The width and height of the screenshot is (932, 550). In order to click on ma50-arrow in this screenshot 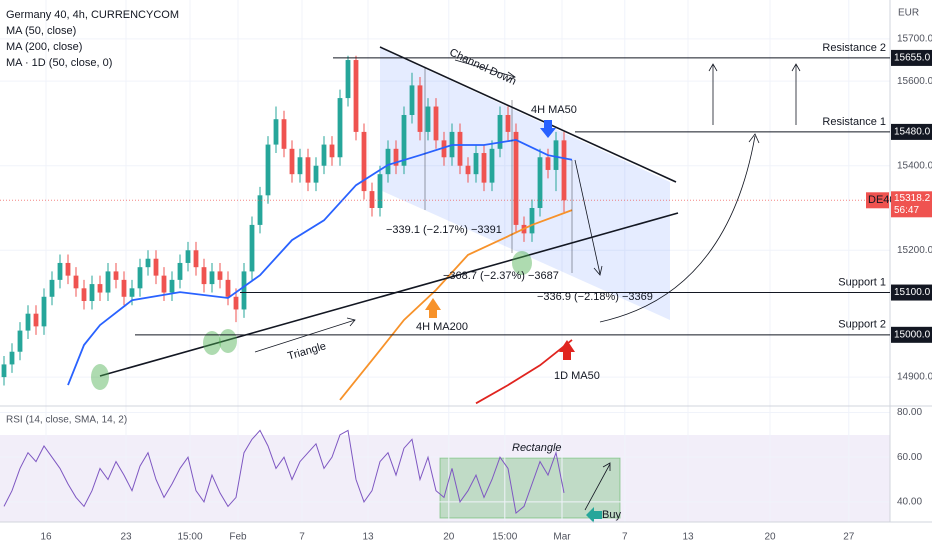, I will do `click(548, 129)`.